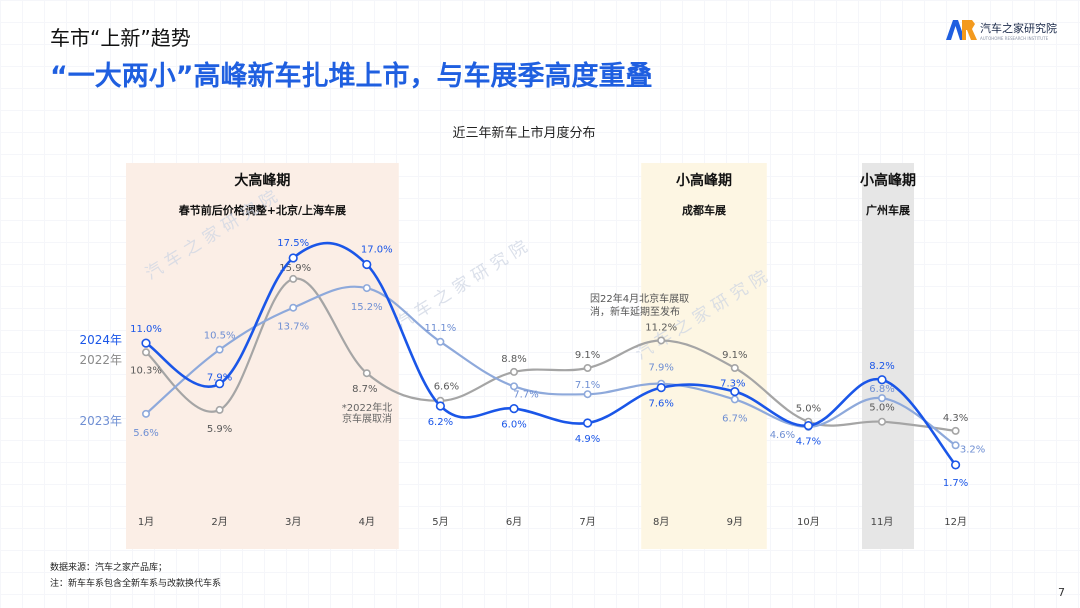 Image resolution: width=1080 pixels, height=608 pixels. Describe the element at coordinates (351, 76) in the screenshot. I see `slide-title: “一大两小”高峰新车扎堆上市，与车展季高度重叠` at that location.